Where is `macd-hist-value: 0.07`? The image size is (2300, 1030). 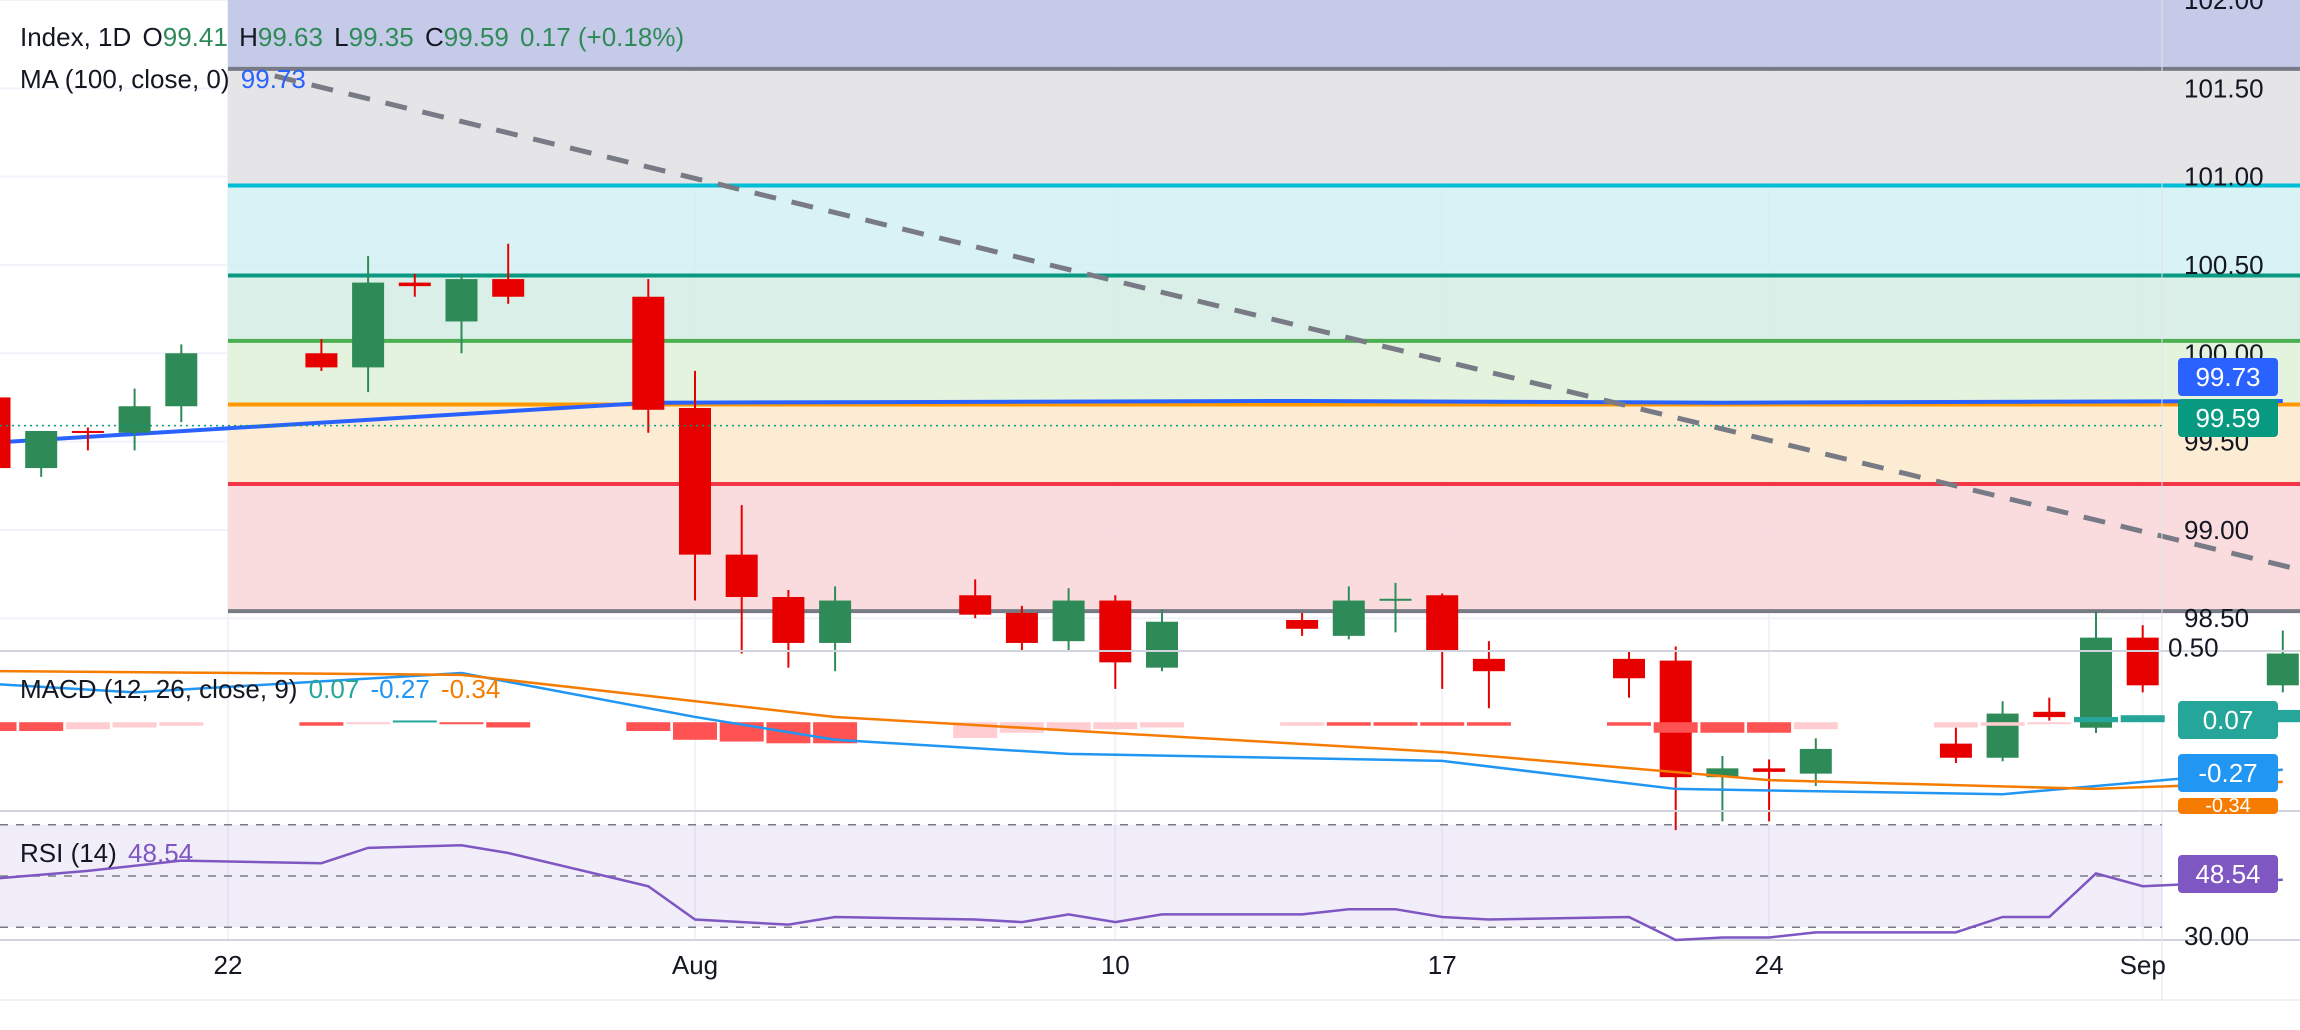 macd-hist-value: 0.07 is located at coordinates (334, 689).